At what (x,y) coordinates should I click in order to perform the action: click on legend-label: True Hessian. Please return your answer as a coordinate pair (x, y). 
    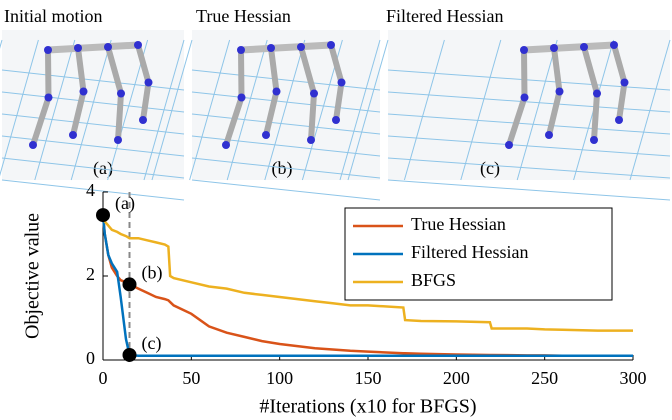
    Looking at the image, I should click on (458, 224).